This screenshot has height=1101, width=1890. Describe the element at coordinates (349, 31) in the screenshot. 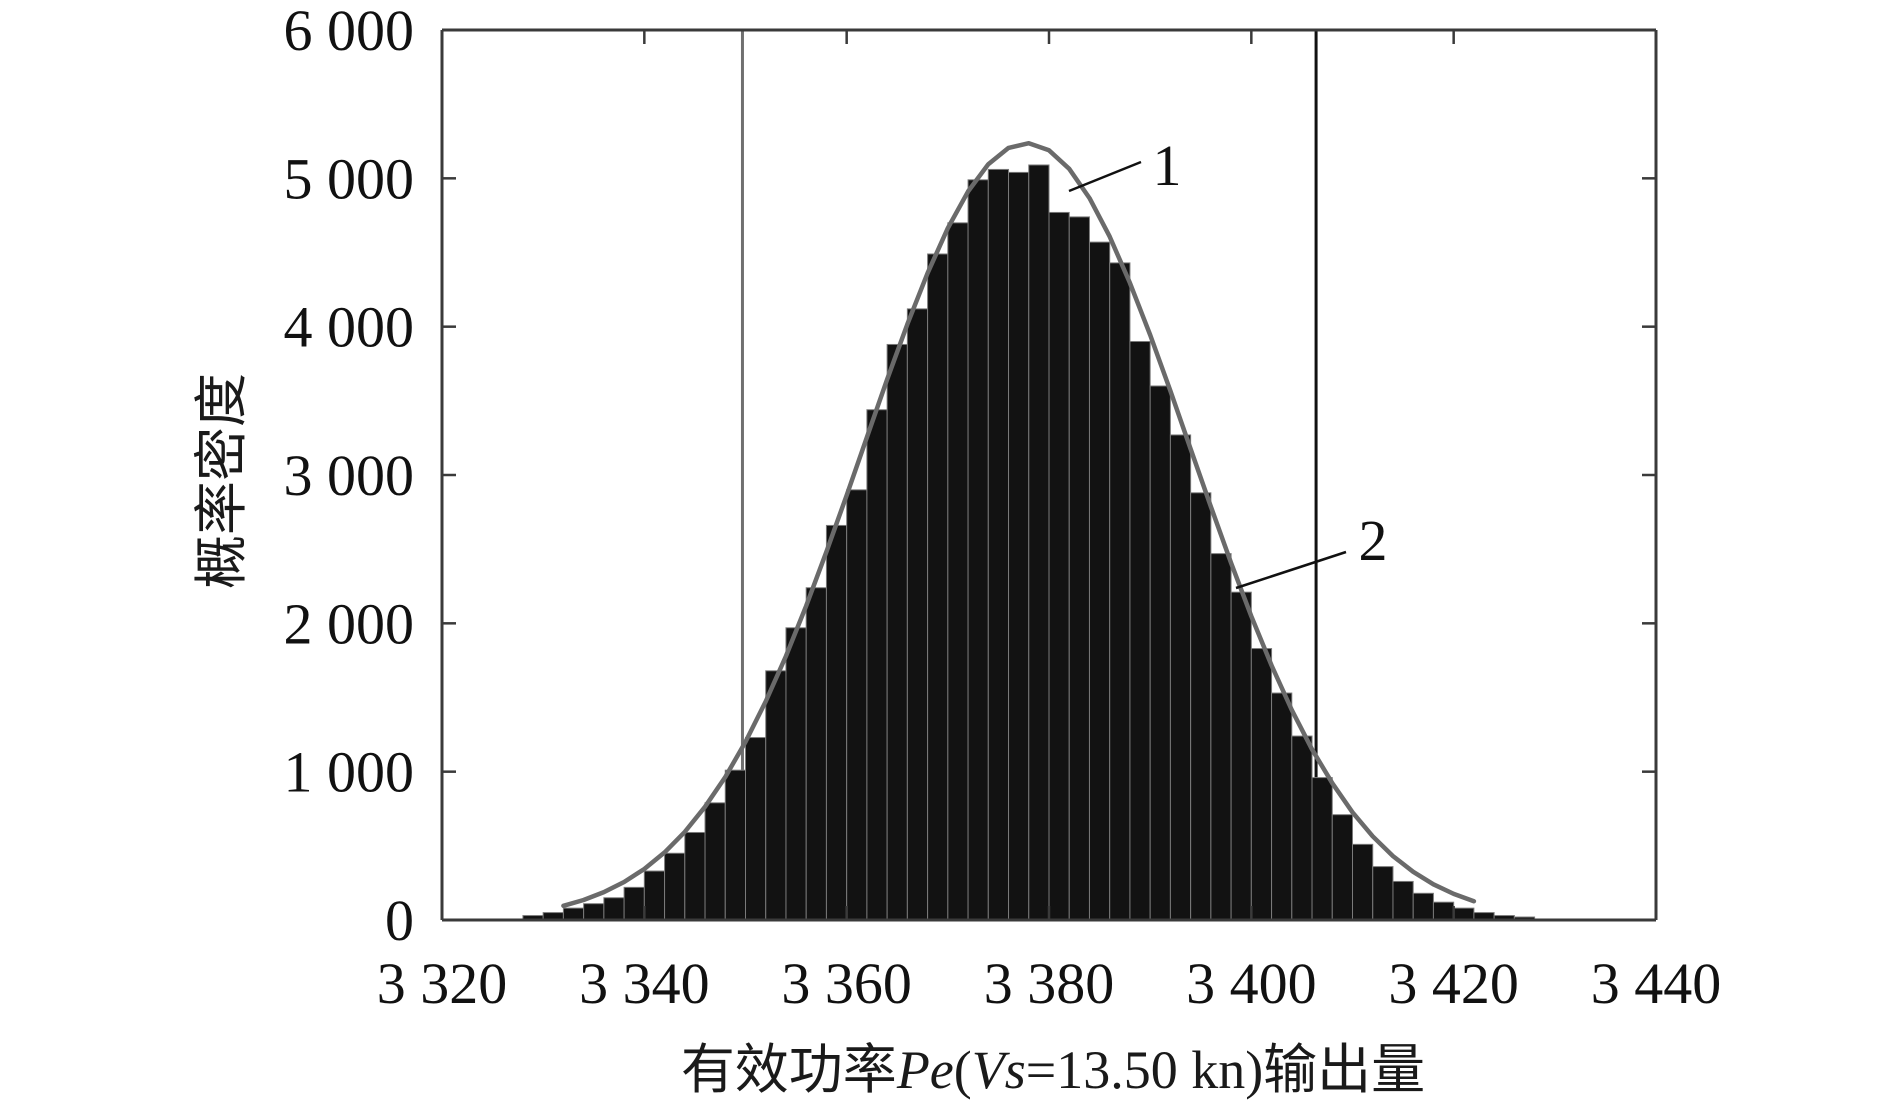

I see `y-tick-label: 6 000` at that location.